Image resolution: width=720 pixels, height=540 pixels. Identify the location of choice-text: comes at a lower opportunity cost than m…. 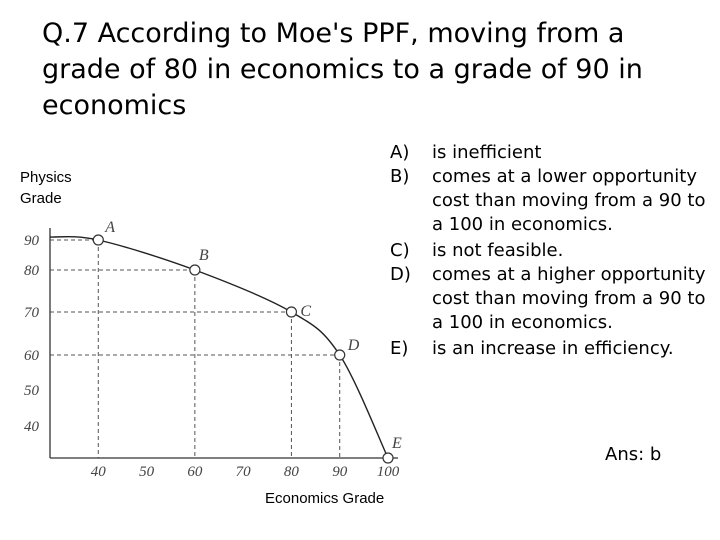
(569, 200).